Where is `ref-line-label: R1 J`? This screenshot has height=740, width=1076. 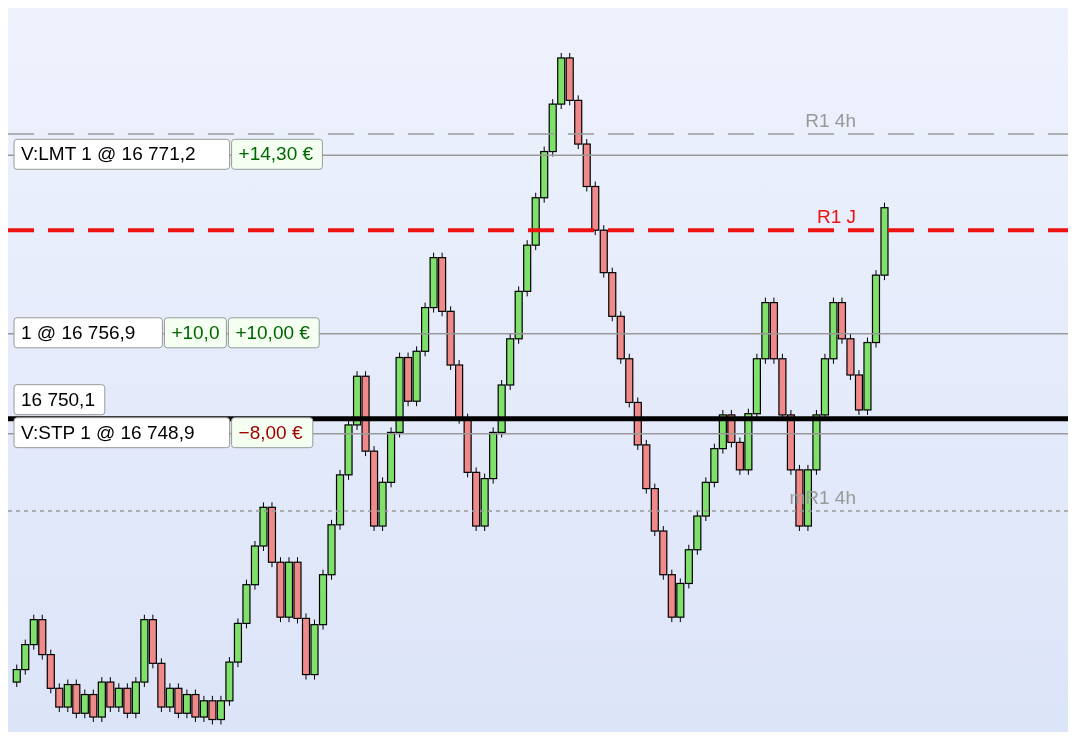 ref-line-label: R1 J is located at coordinates (836, 217).